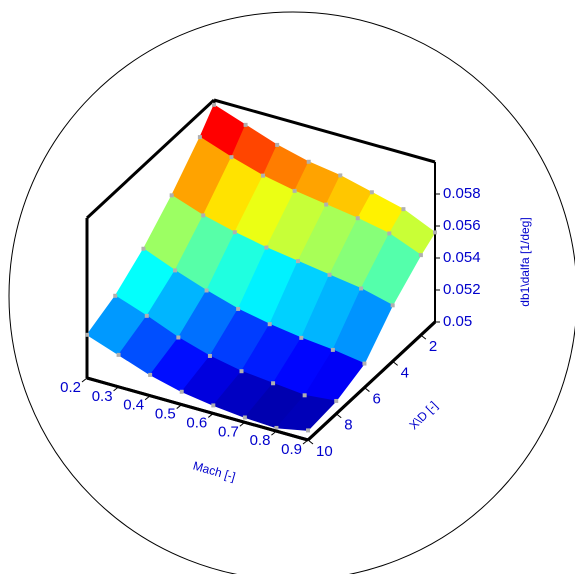  I want to click on x-tick-label: 0.4, so click(133, 405).